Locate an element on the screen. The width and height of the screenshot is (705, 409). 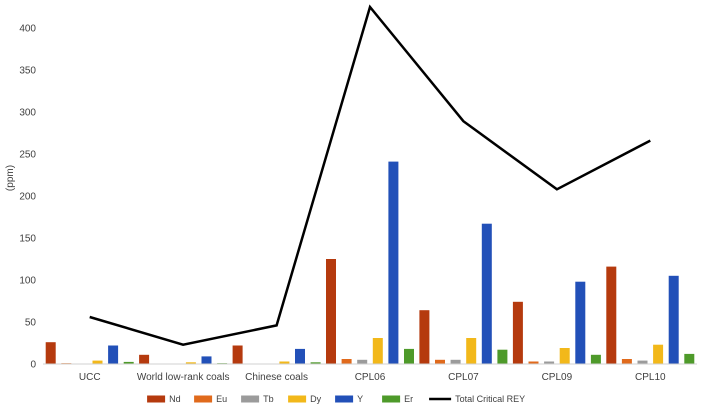
y-tick-label: 0 is located at coordinates (33, 365).